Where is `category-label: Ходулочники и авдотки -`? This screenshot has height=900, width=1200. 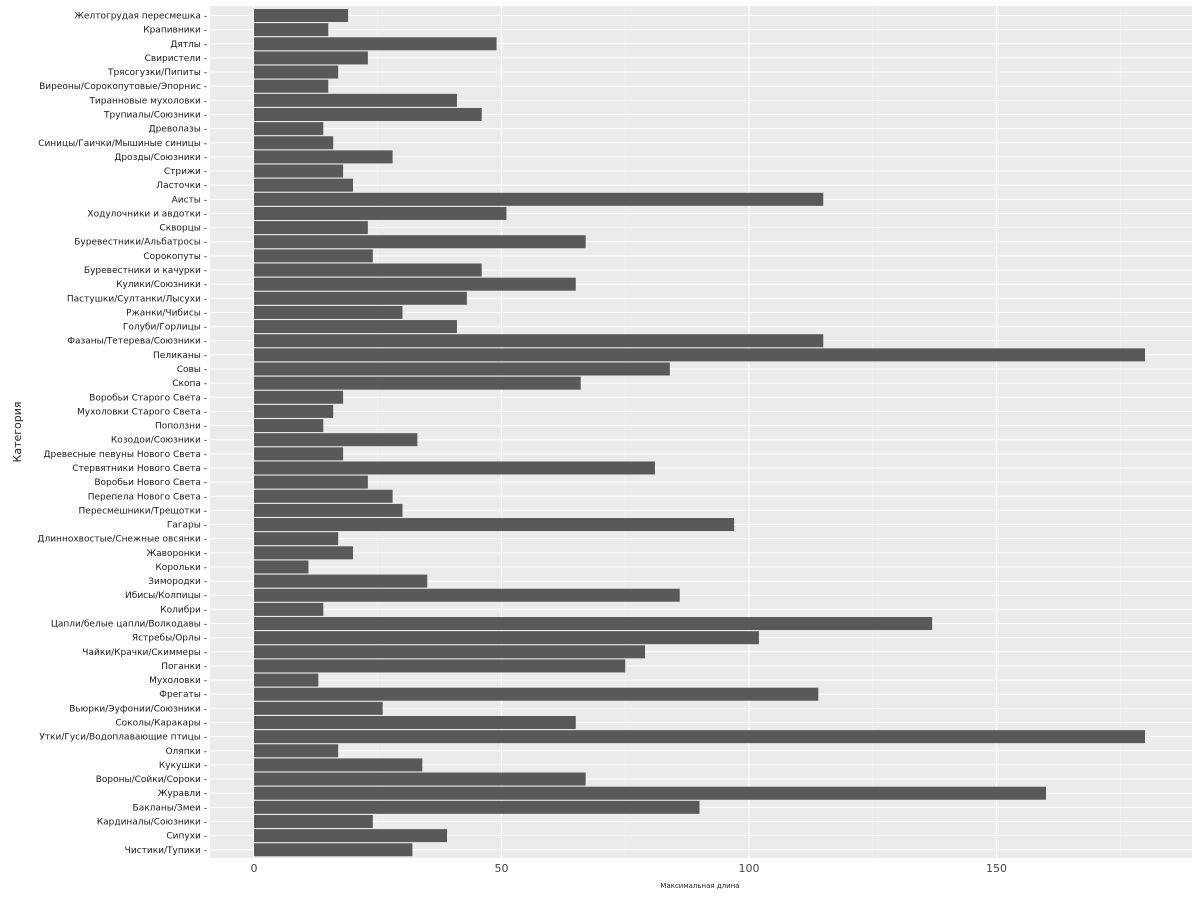
category-label: Ходулочники и авдотки - is located at coordinates (147, 214).